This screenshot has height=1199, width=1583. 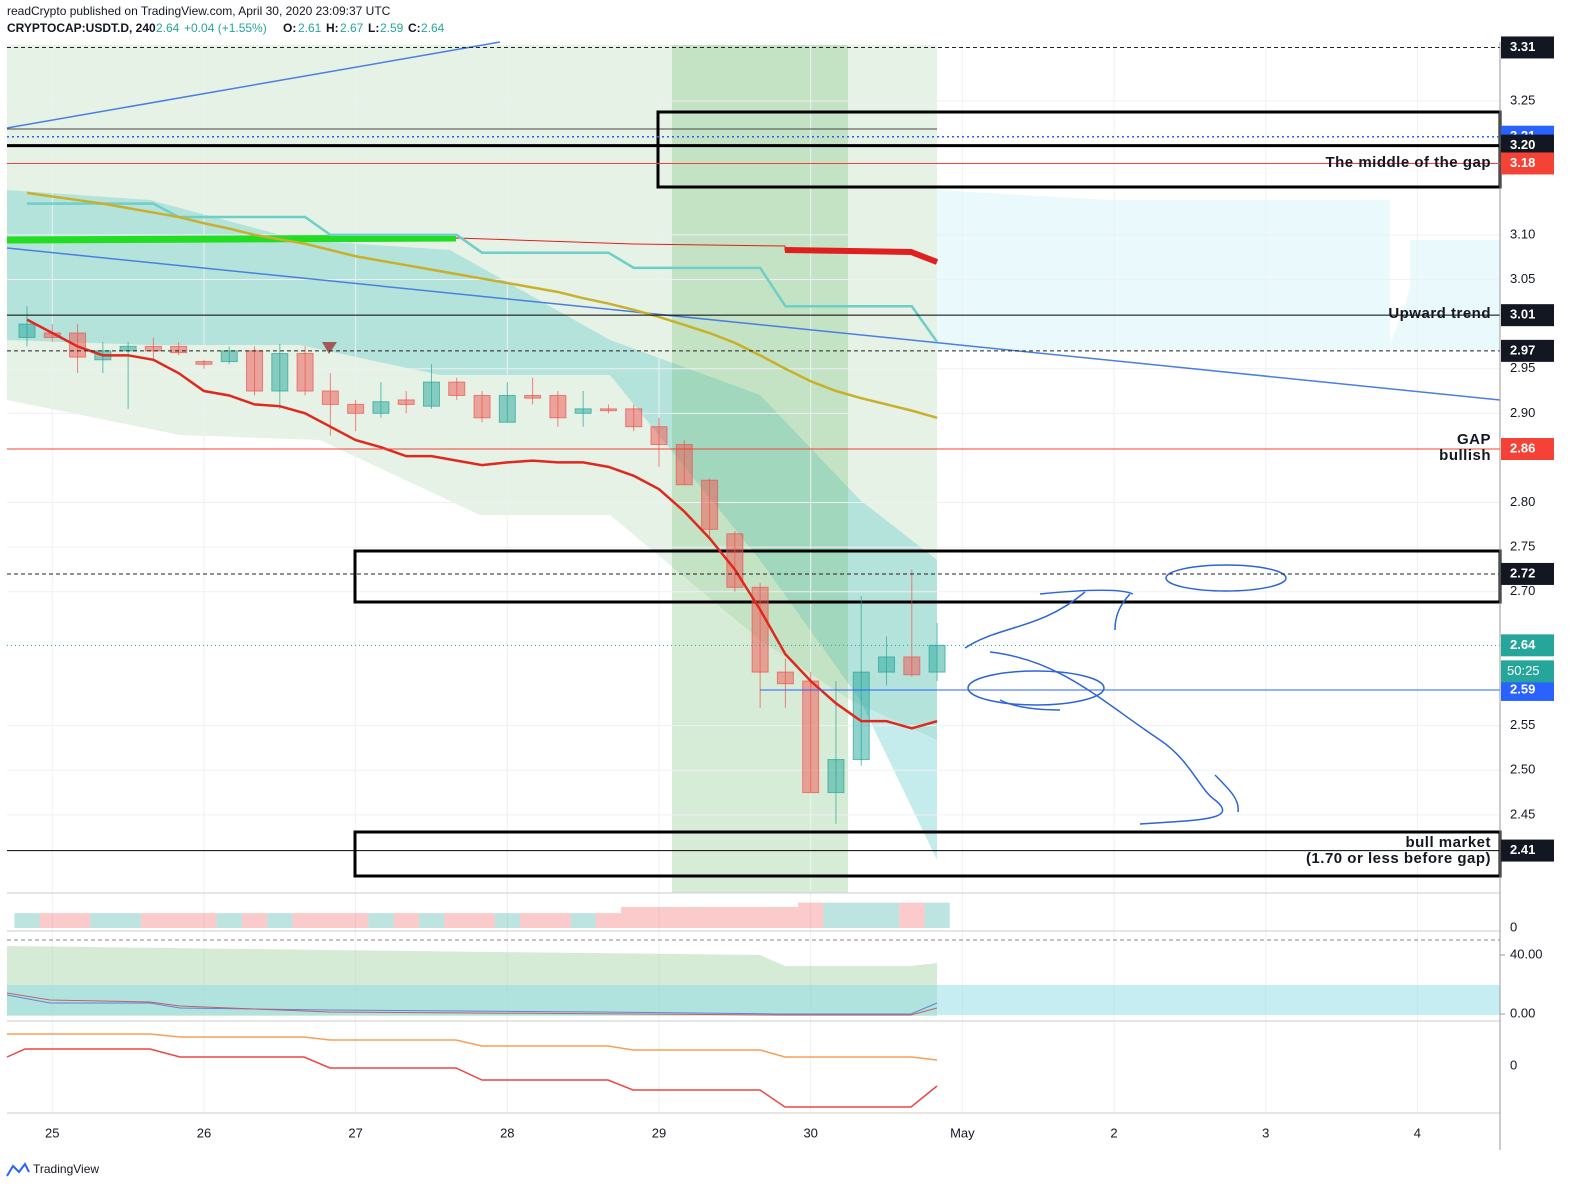 What do you see at coordinates (66, 1169) in the screenshot?
I see `footer: TradingView` at bounding box center [66, 1169].